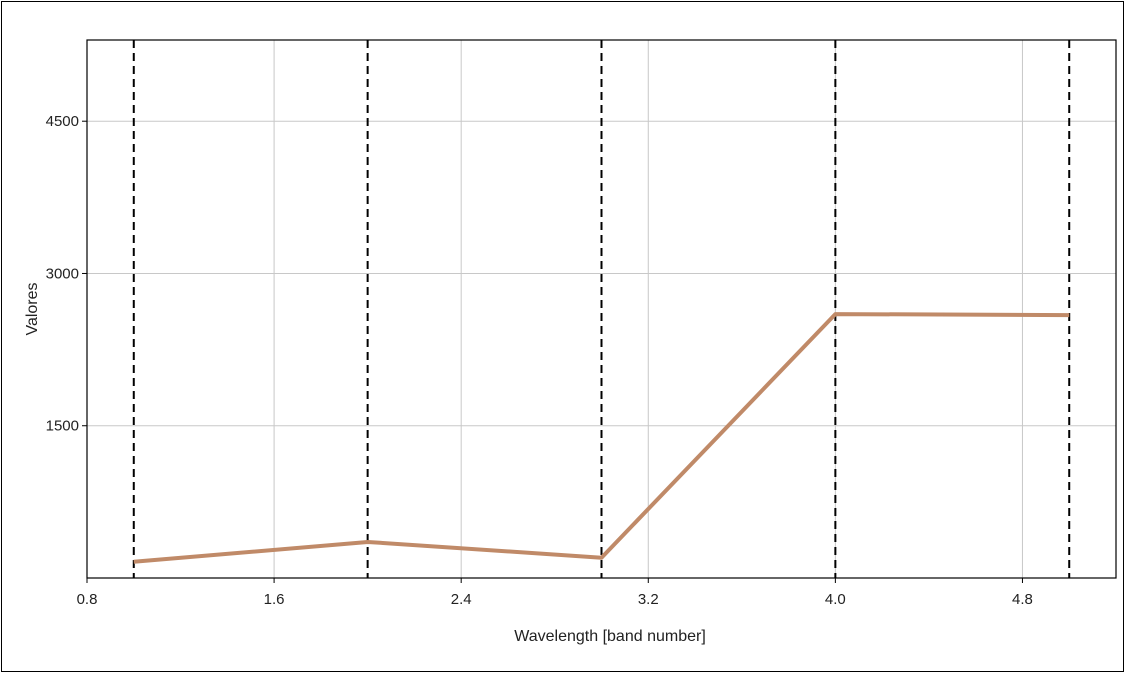 The image size is (1127, 675). I want to click on y-tick-label: 4500, so click(62, 121).